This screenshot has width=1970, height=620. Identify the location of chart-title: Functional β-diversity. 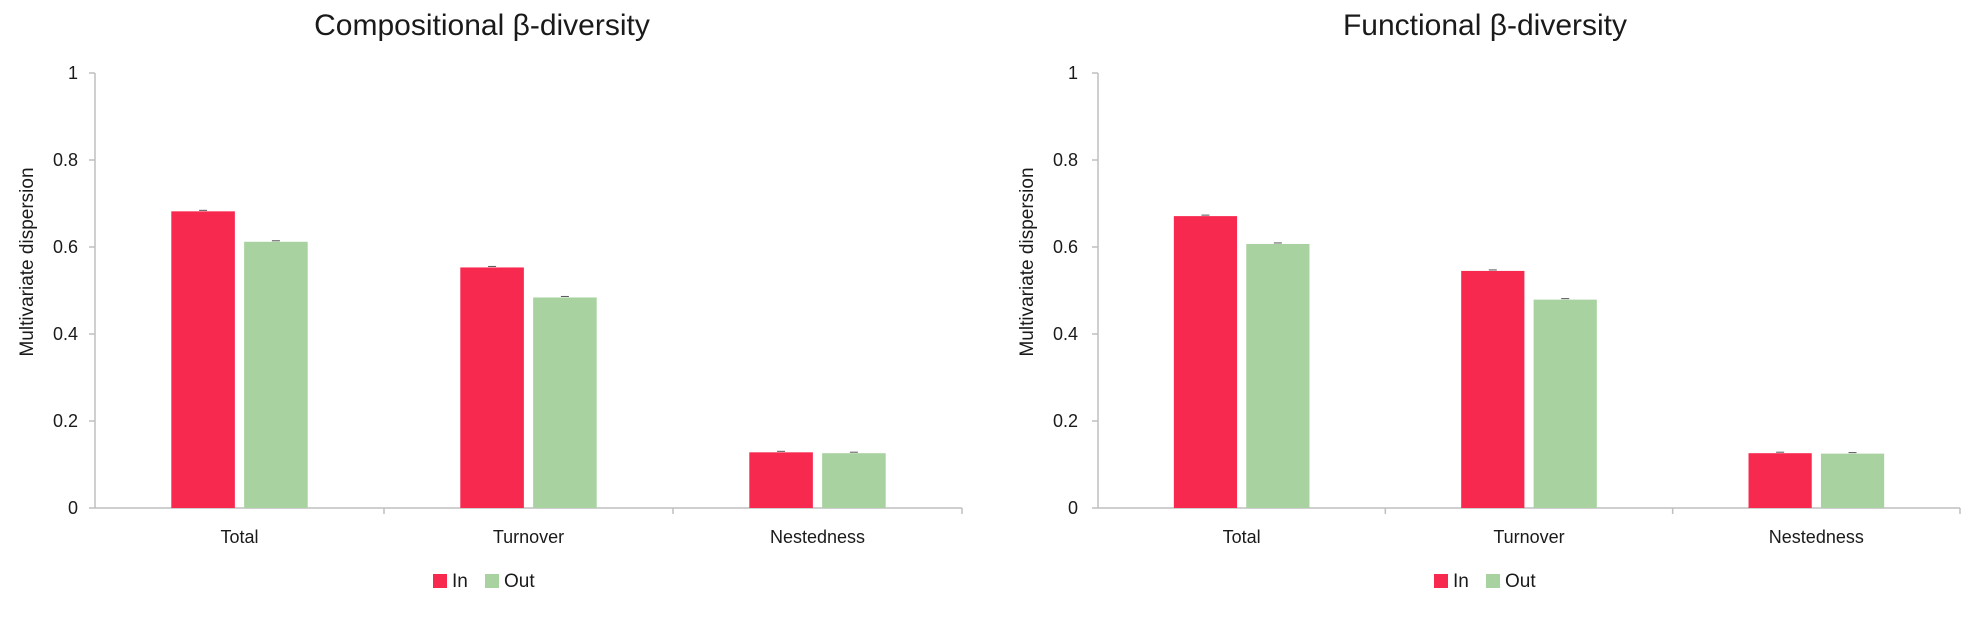
(1485, 25).